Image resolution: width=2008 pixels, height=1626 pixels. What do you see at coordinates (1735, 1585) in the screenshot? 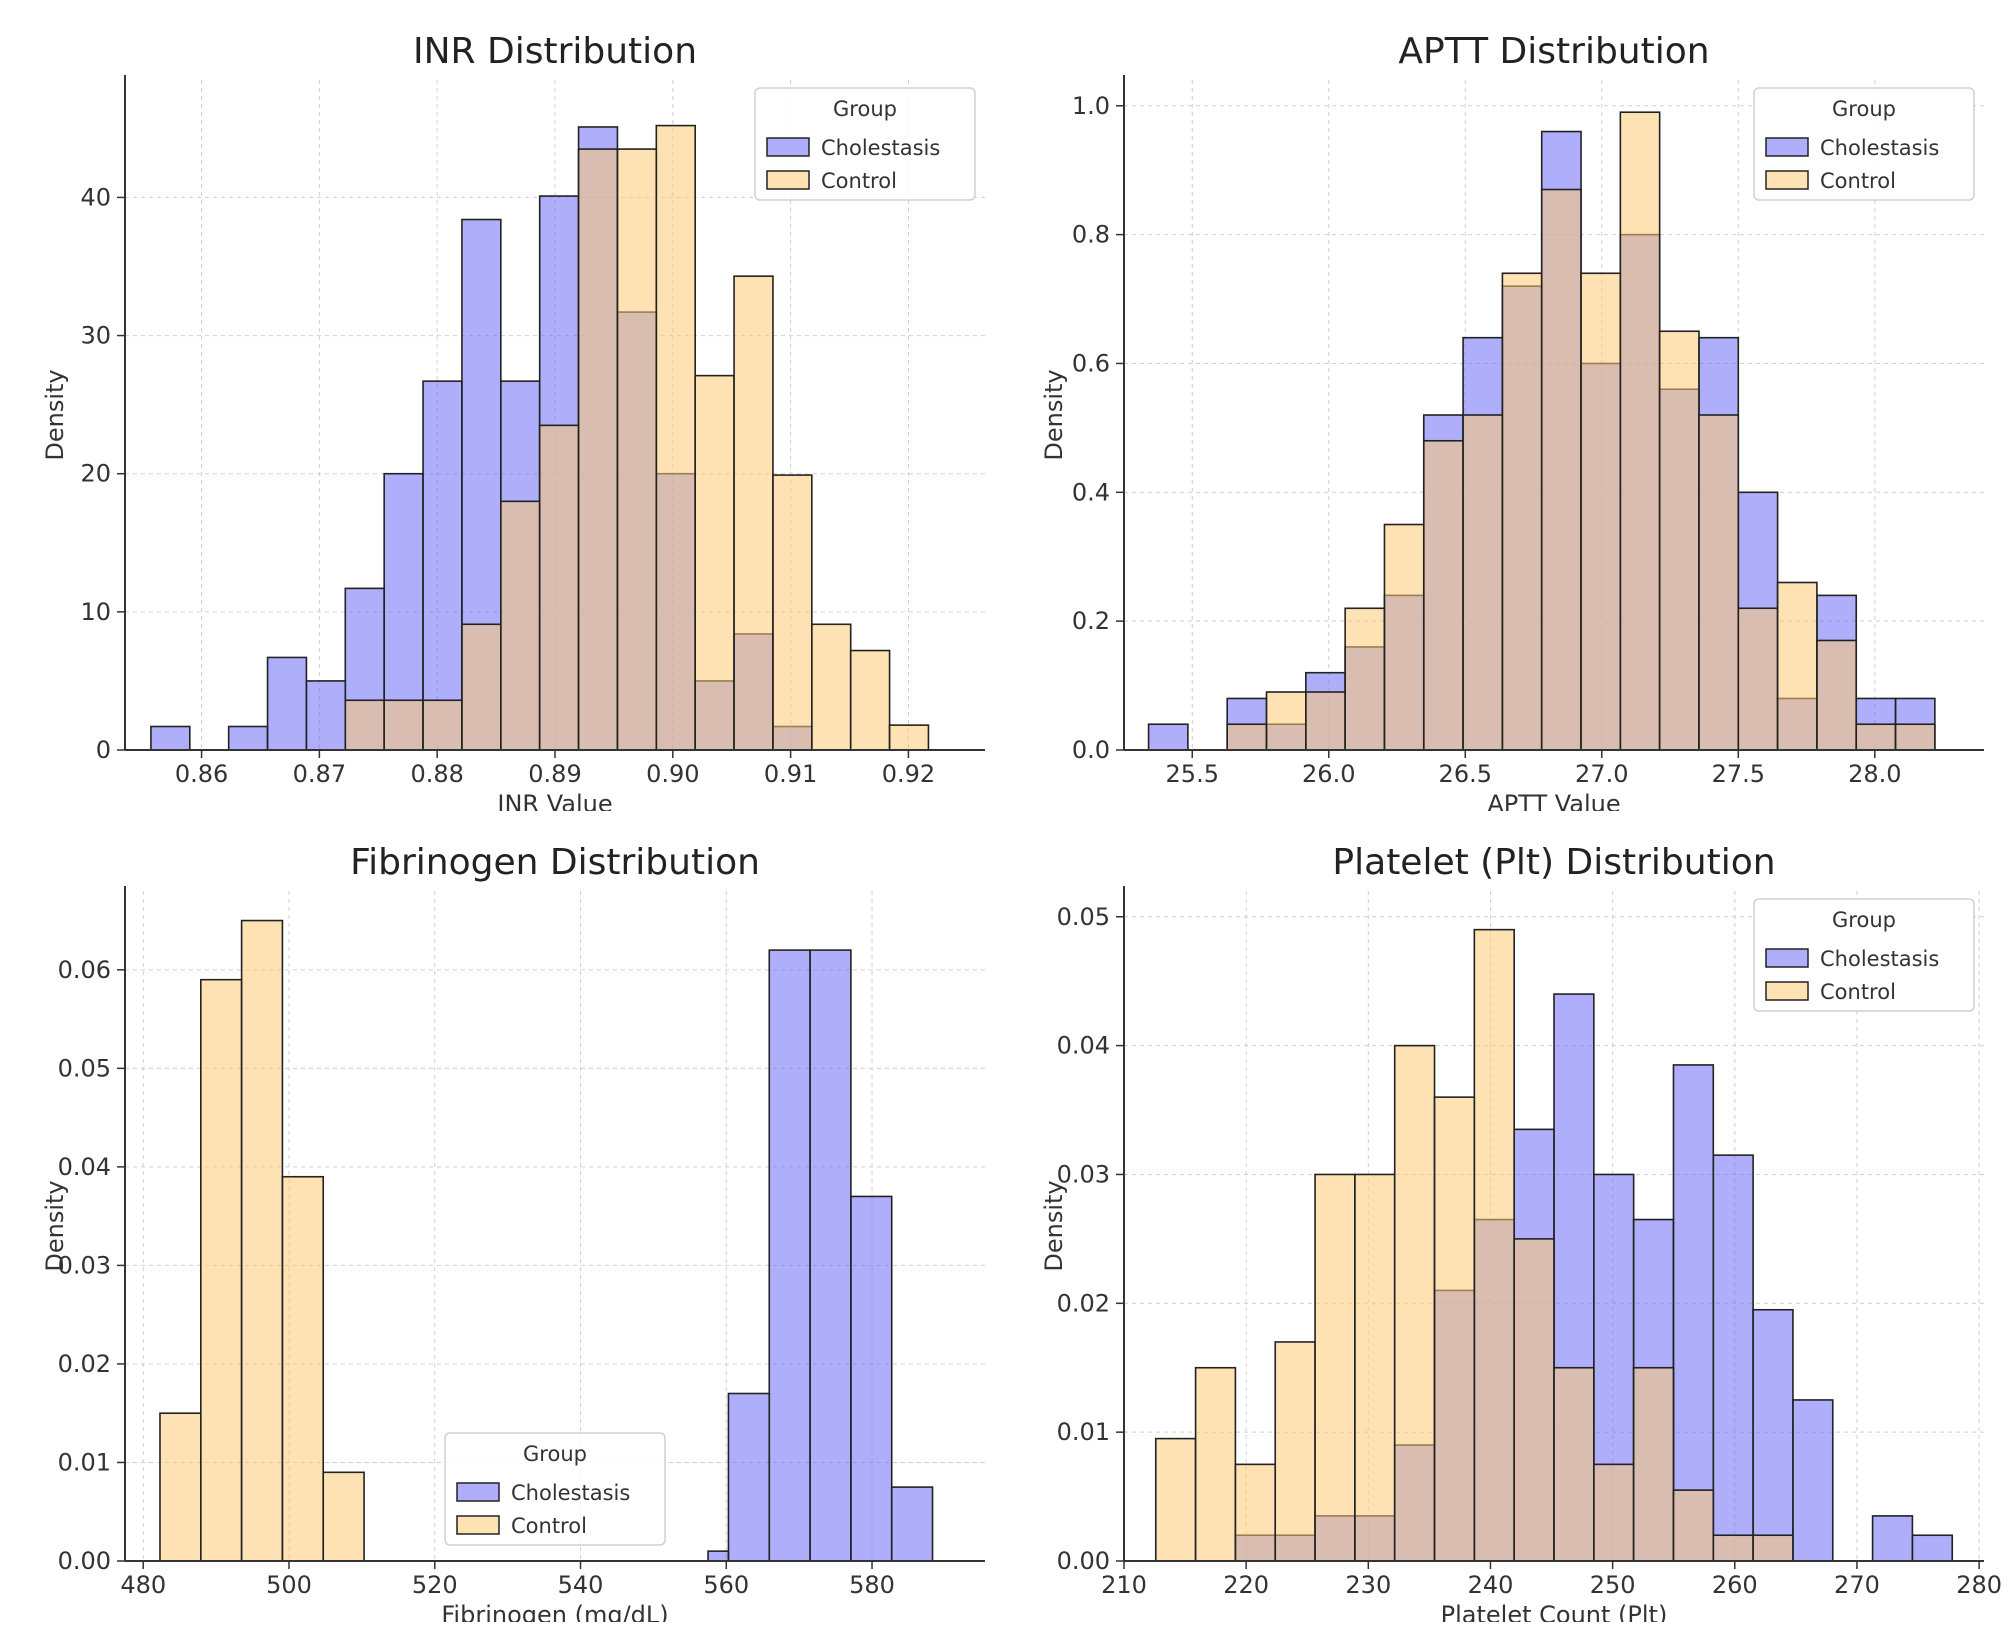
I see `x-tick-label: 260` at bounding box center [1735, 1585].